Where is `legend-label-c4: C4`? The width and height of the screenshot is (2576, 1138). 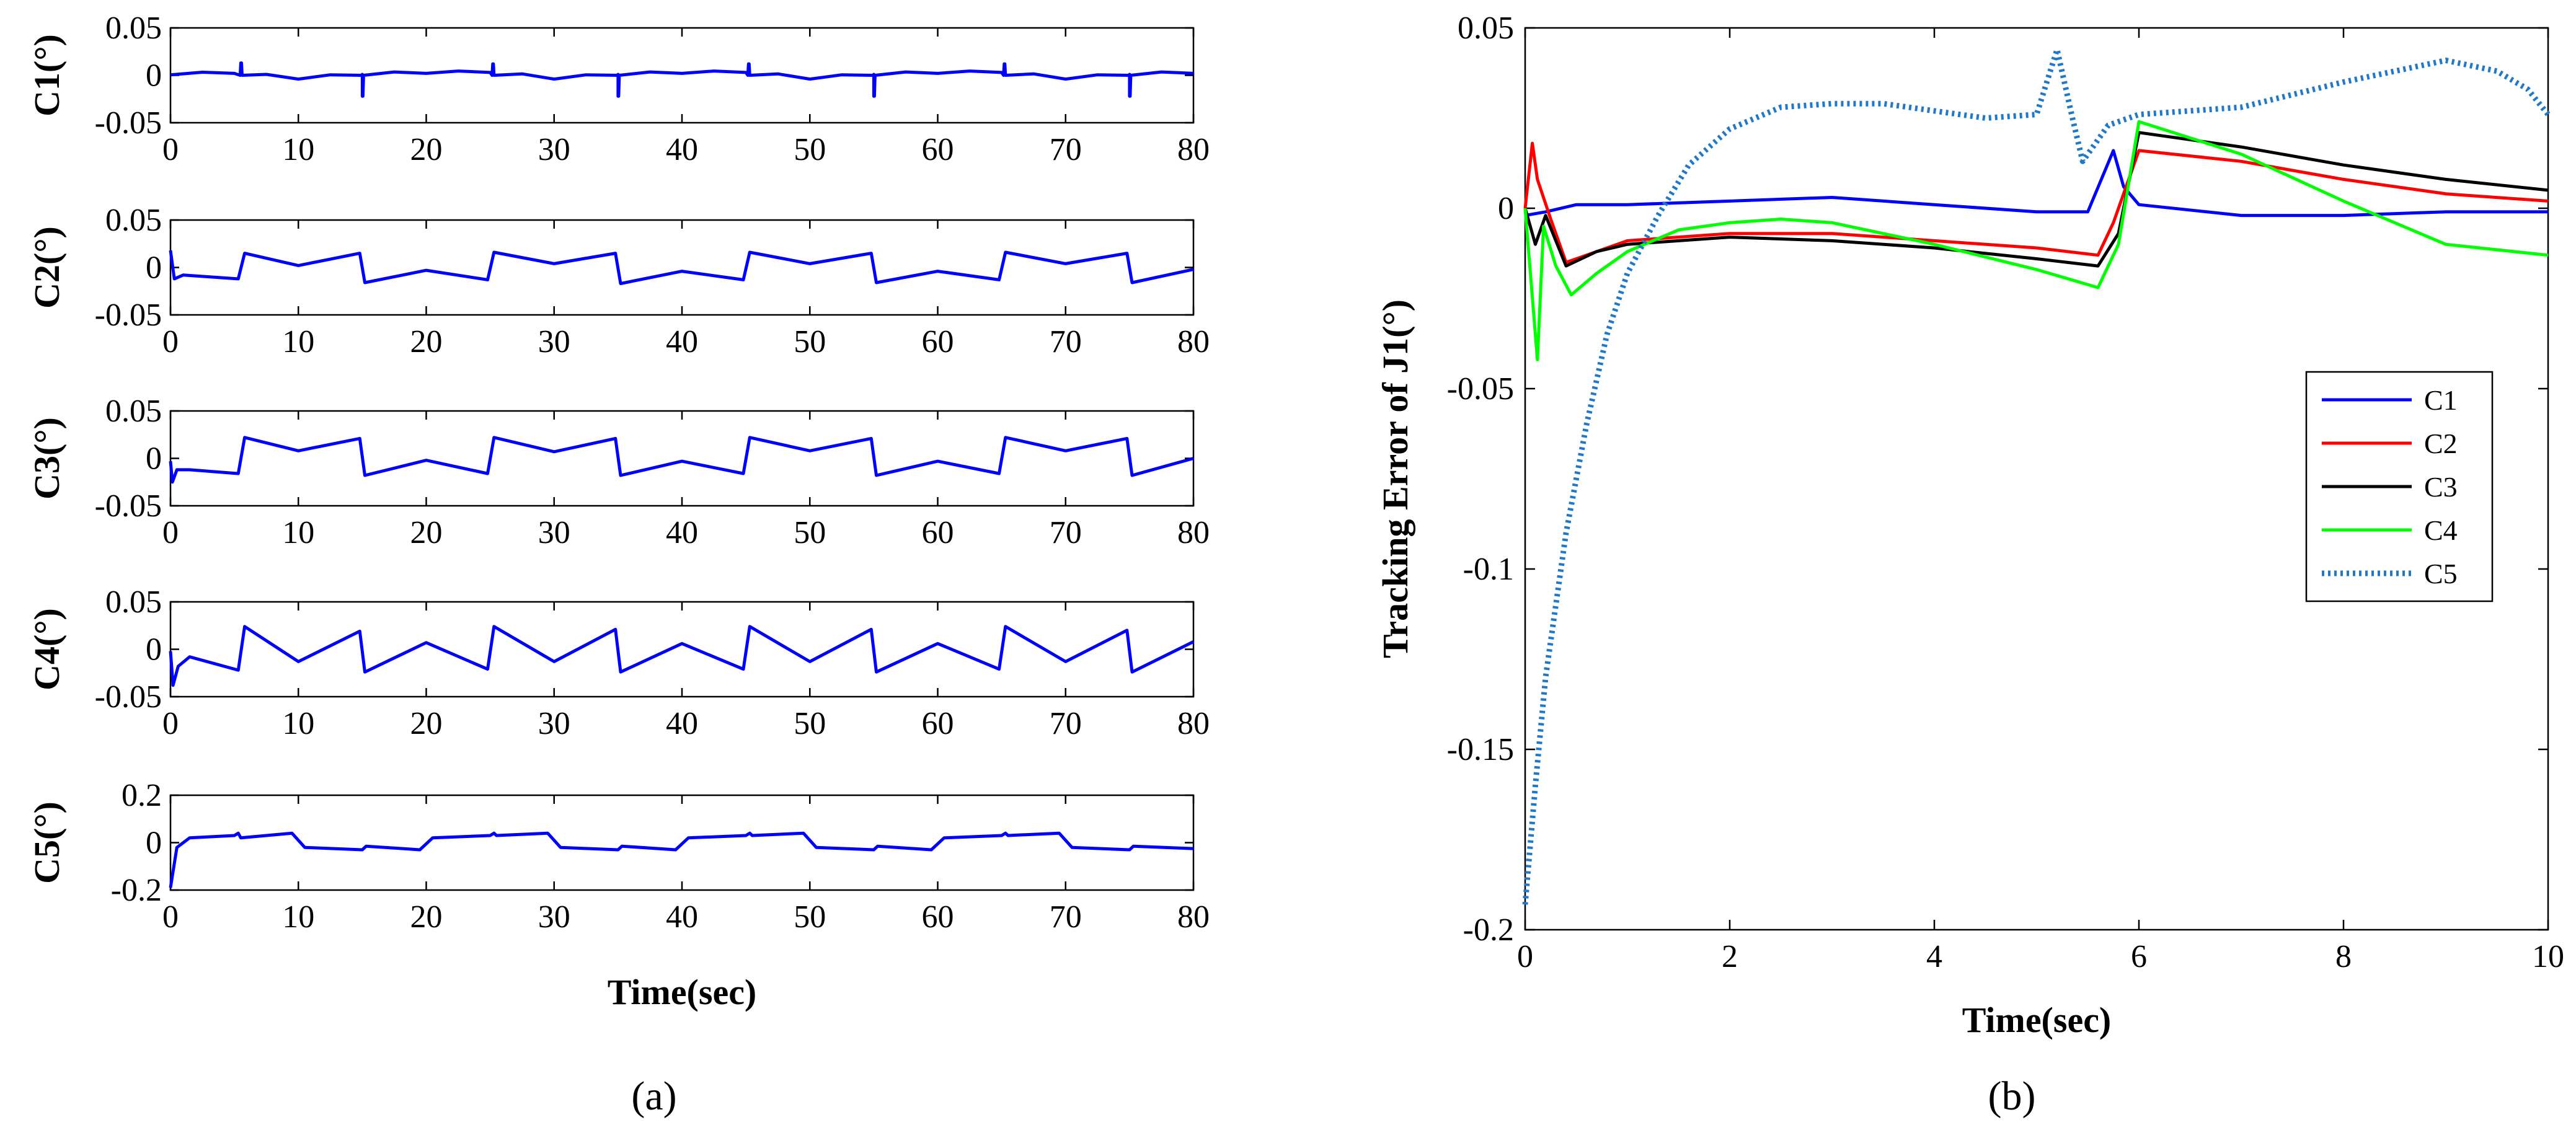
legend-label-c4: C4 is located at coordinates (2441, 530).